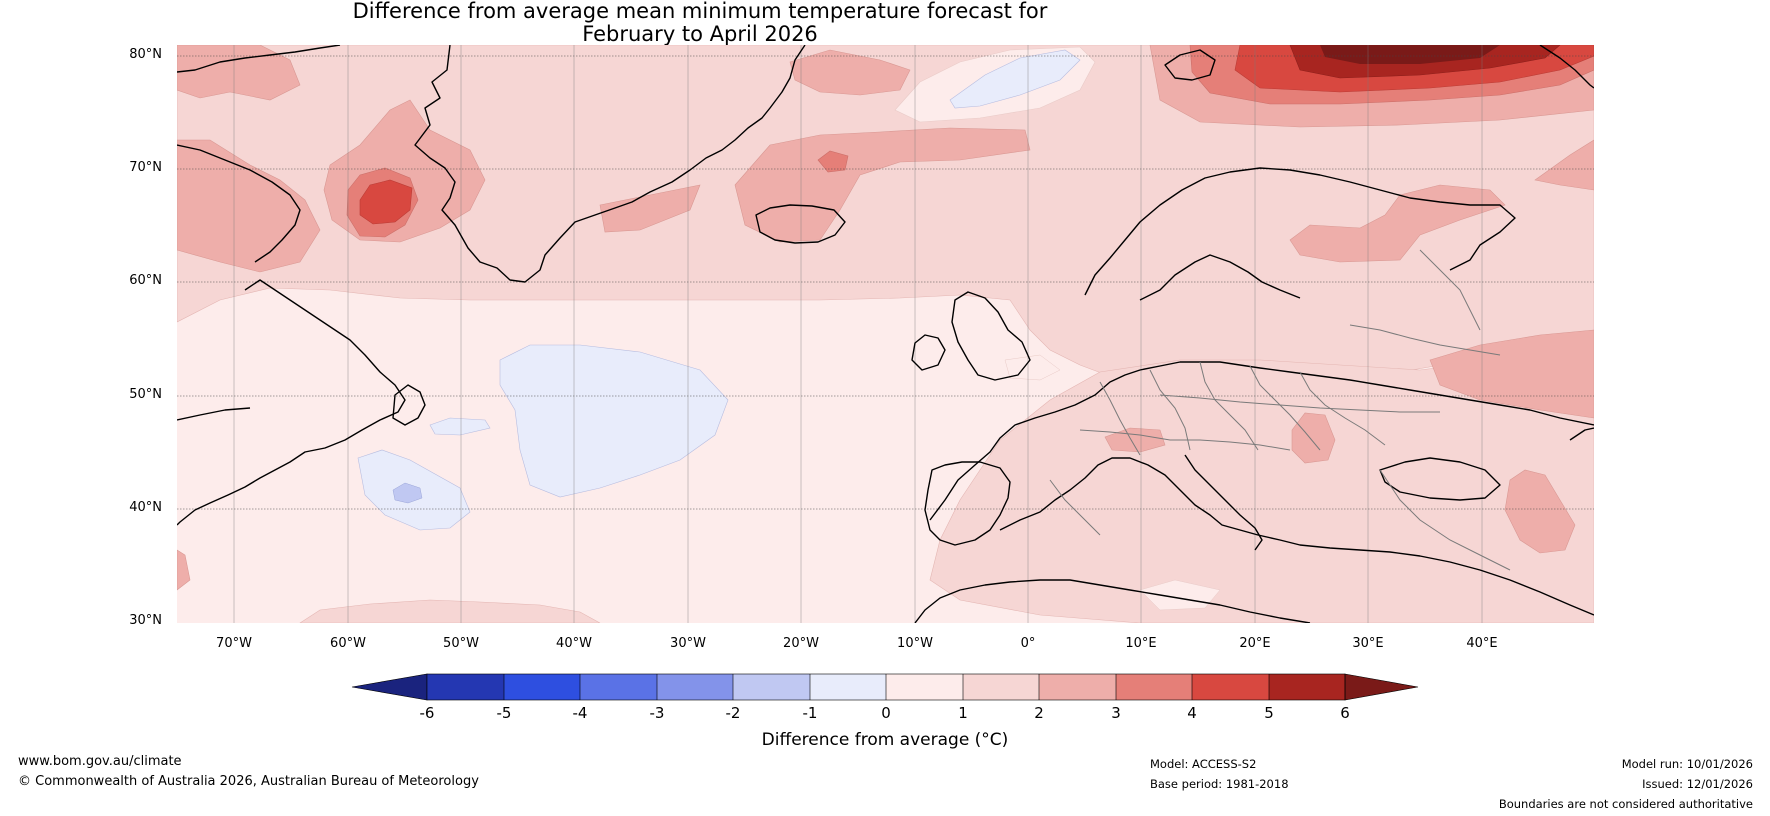 This screenshot has width=1770, height=816. Describe the element at coordinates (239, 73) in the screenshot. I see `field-2-to-3-greenland-west` at that location.